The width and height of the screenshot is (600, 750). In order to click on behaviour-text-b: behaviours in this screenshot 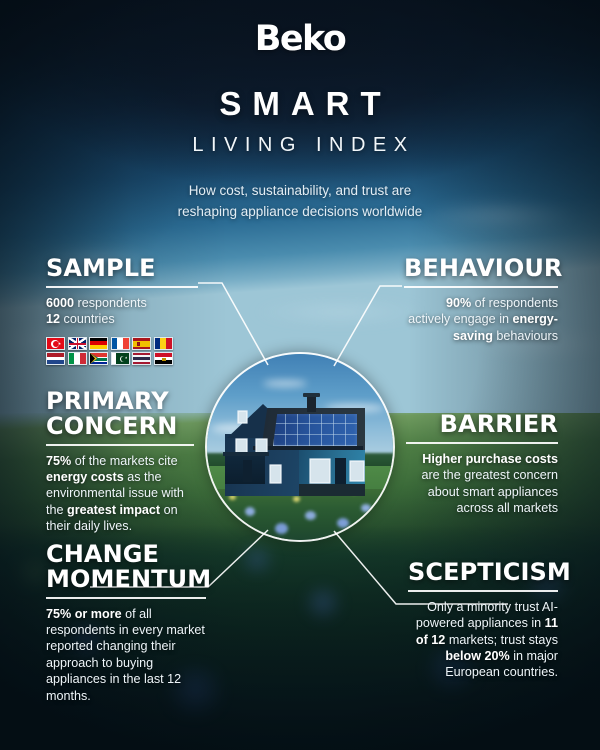, I will do `click(525, 335)`.